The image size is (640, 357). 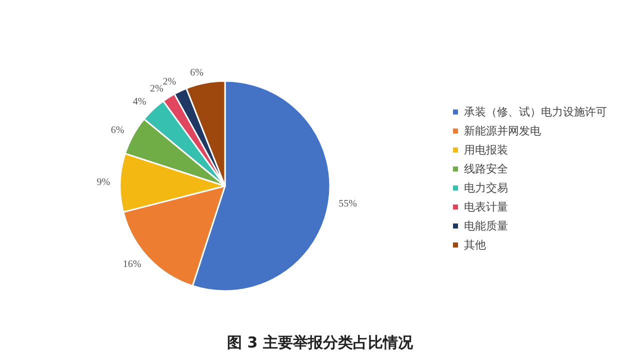 What do you see at coordinates (320, 343) in the screenshot?
I see `text: 图 3 主要举报分类占比情况` at bounding box center [320, 343].